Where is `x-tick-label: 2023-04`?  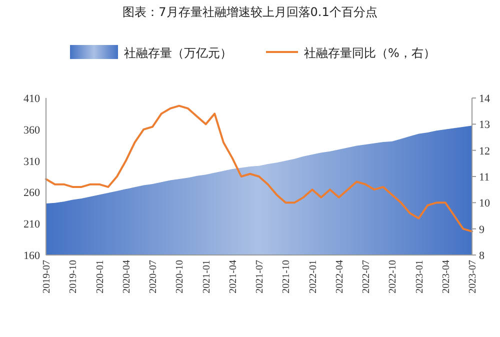 x-tick-label: 2023-04 is located at coordinates (446, 277).